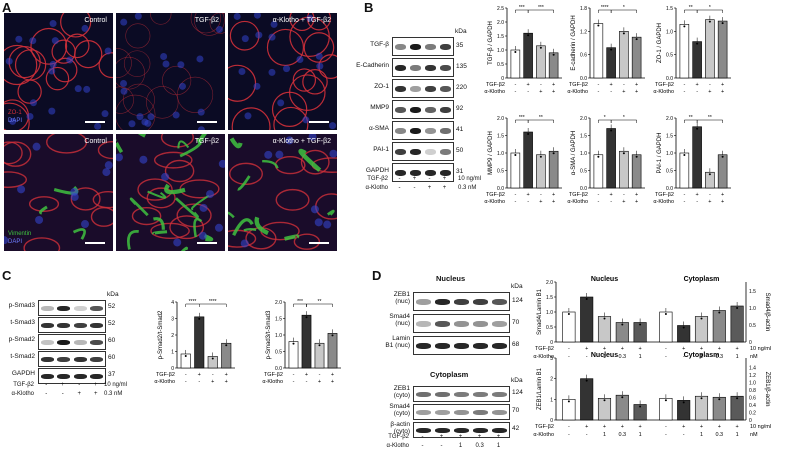 This screenshot has width=789, height=449. What do you see at coordinates (604, 279) in the screenshot?
I see `group-title: Nucleus` at bounding box center [604, 279].